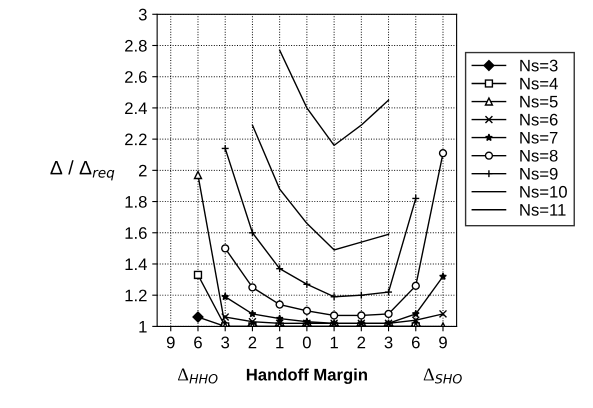  What do you see at coordinates (306, 376) in the screenshot?
I see `x-axis-title: Handoff Margin` at bounding box center [306, 376].